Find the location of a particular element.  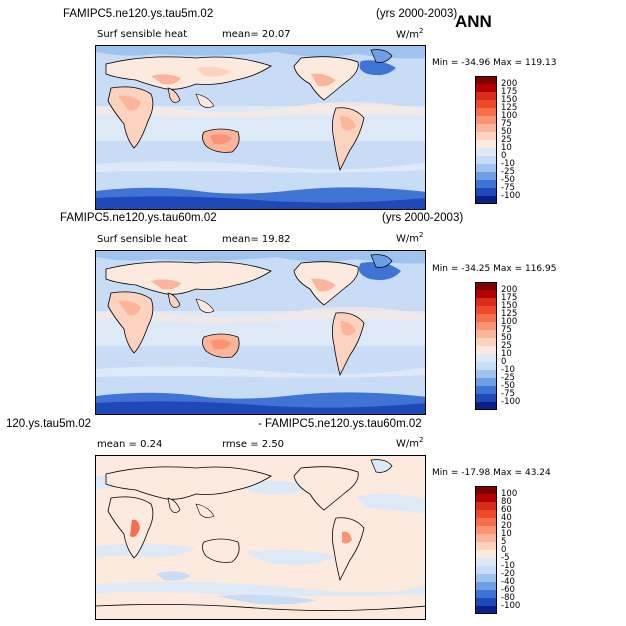

panel1-colorbar-label: 175 is located at coordinates (509, 92).